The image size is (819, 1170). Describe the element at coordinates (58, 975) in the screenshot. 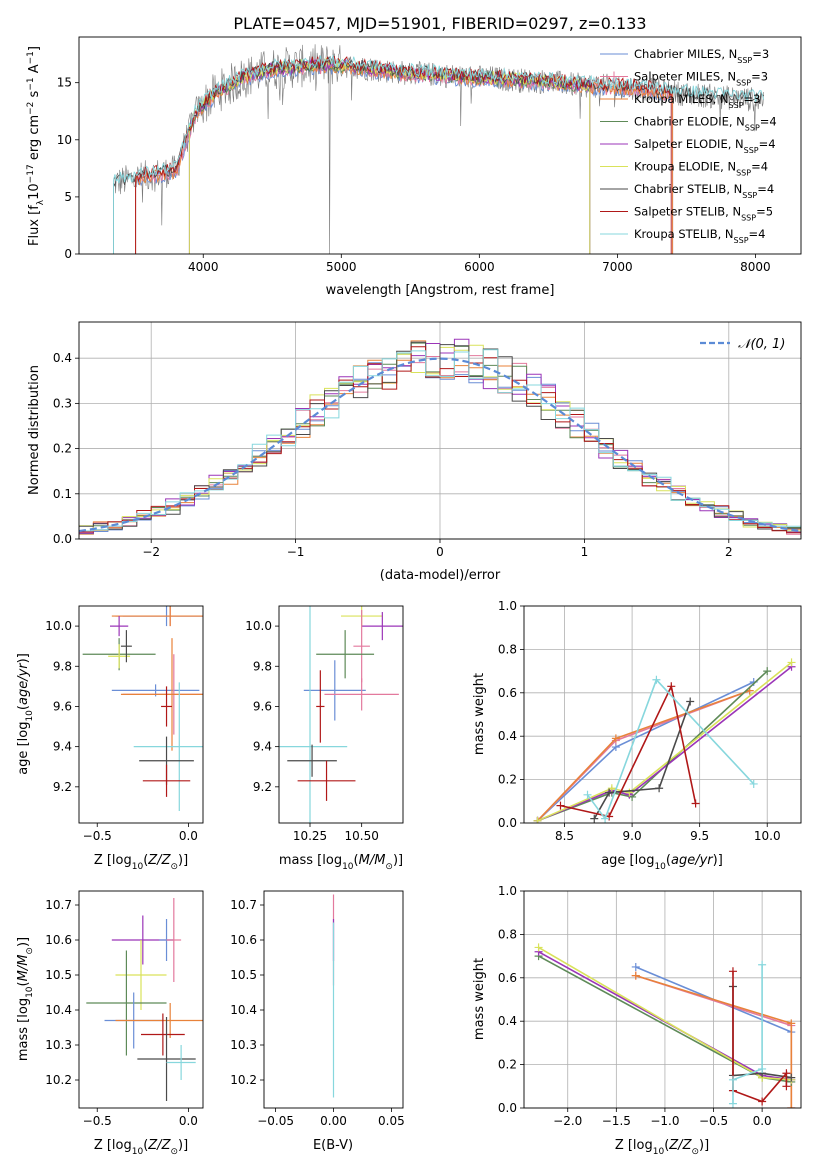

I see `y-tick-label: 10.5` at that location.